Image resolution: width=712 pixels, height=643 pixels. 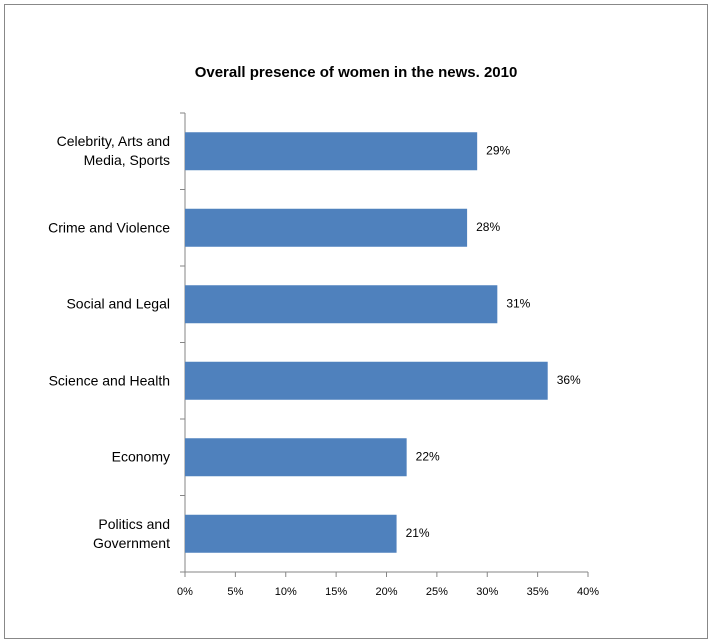 What do you see at coordinates (518, 303) in the screenshot?
I see `value-label: 31%` at bounding box center [518, 303].